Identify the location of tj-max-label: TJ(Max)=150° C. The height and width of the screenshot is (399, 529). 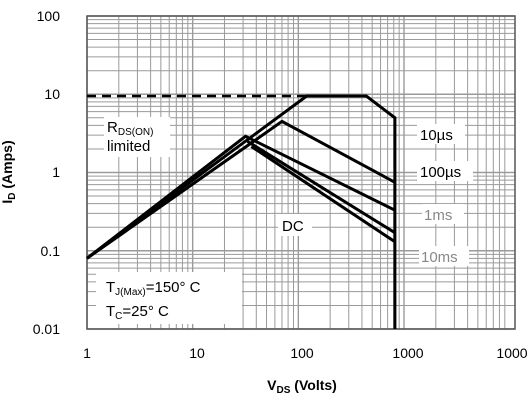
(153, 288).